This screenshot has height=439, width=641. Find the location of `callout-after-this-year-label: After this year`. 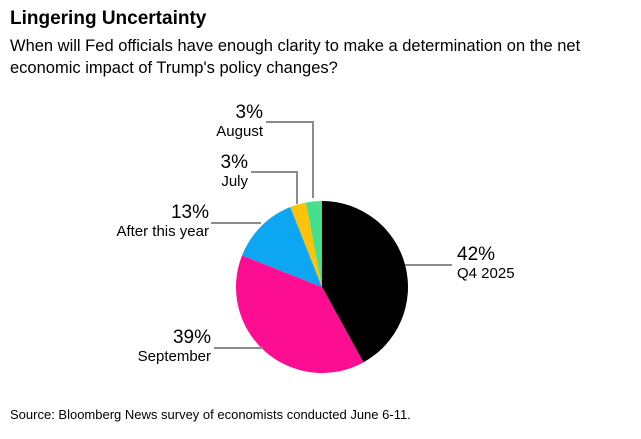

callout-after-this-year-label: After this year is located at coordinates (162, 231).